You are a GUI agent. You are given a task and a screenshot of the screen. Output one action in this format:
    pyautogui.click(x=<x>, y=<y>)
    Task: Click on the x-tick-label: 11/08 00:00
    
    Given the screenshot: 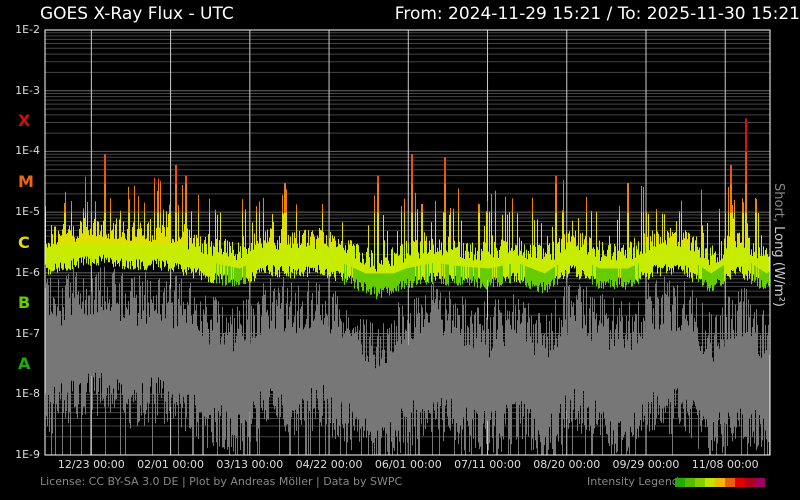 What is the action you would take?
    pyautogui.click(x=725, y=464)
    